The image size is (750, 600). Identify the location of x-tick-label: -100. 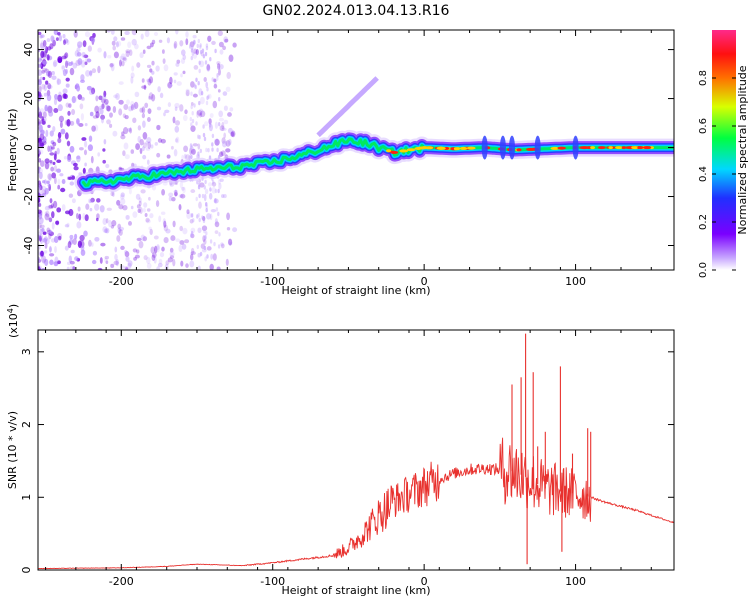
(272, 281).